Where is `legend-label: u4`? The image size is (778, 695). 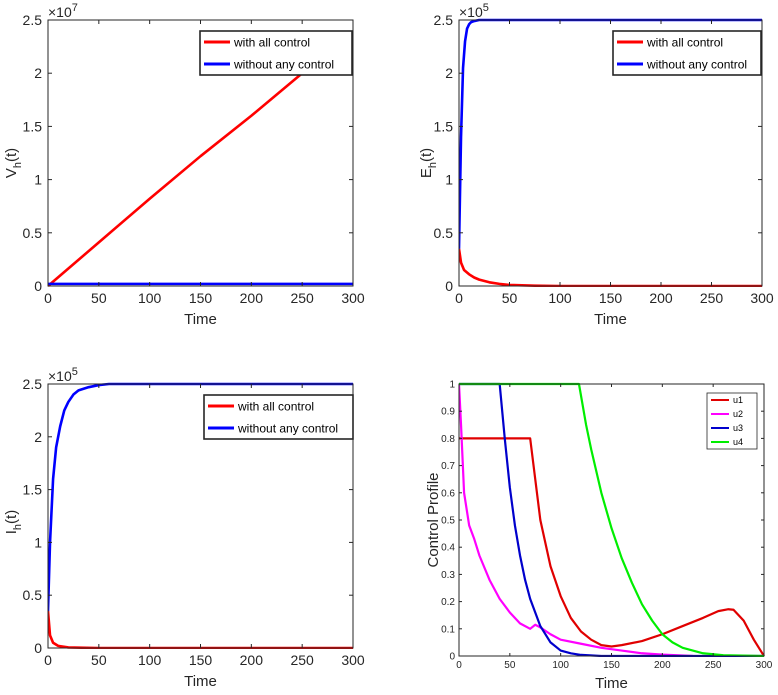
legend-label: u4 is located at coordinates (738, 442).